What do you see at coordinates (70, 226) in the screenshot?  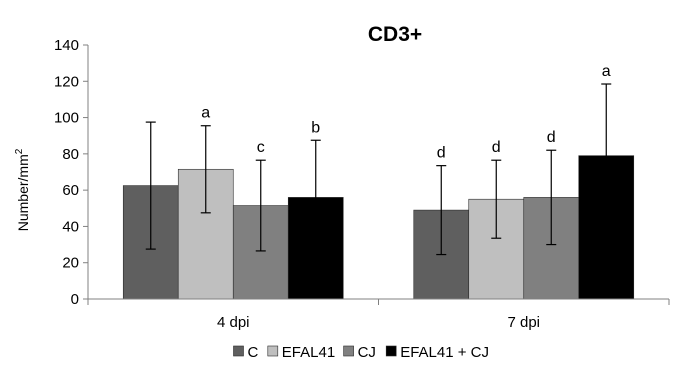 I see `y-tick-label: 40` at bounding box center [70, 226].